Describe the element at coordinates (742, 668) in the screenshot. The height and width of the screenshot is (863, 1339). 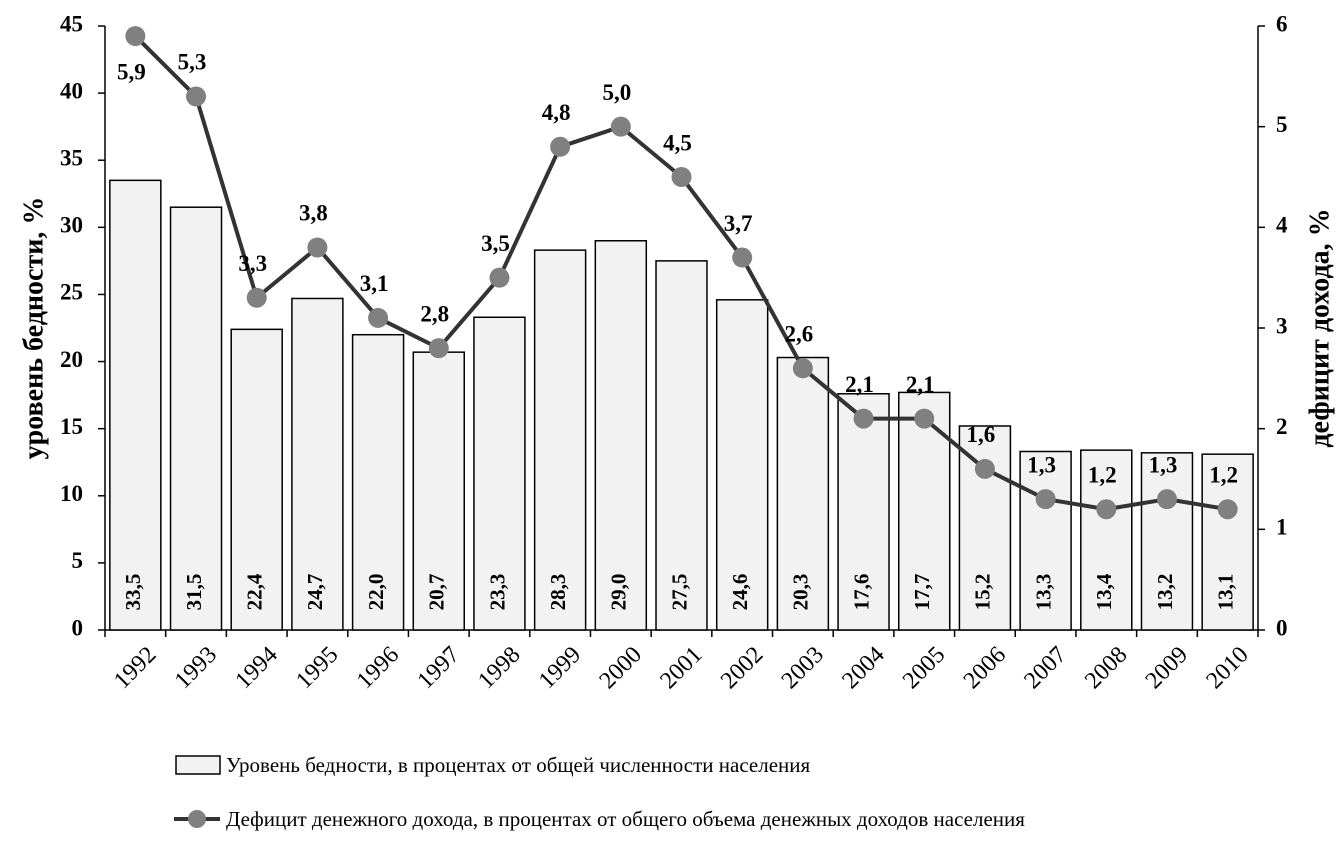
I see `x-tick-label: 2002` at that location.